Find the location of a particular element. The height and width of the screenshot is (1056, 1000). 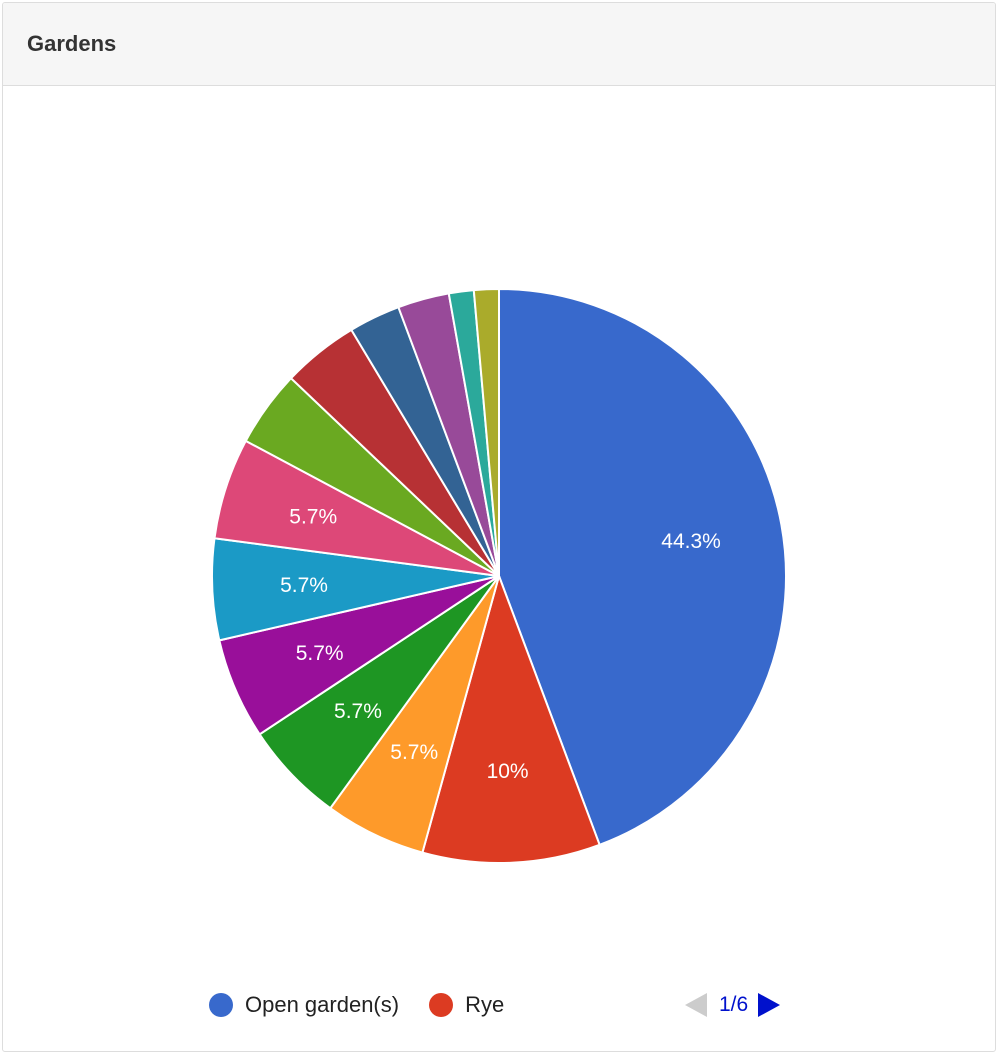

legend-item-open-gardens: Open garden(s) is located at coordinates (304, 1005).